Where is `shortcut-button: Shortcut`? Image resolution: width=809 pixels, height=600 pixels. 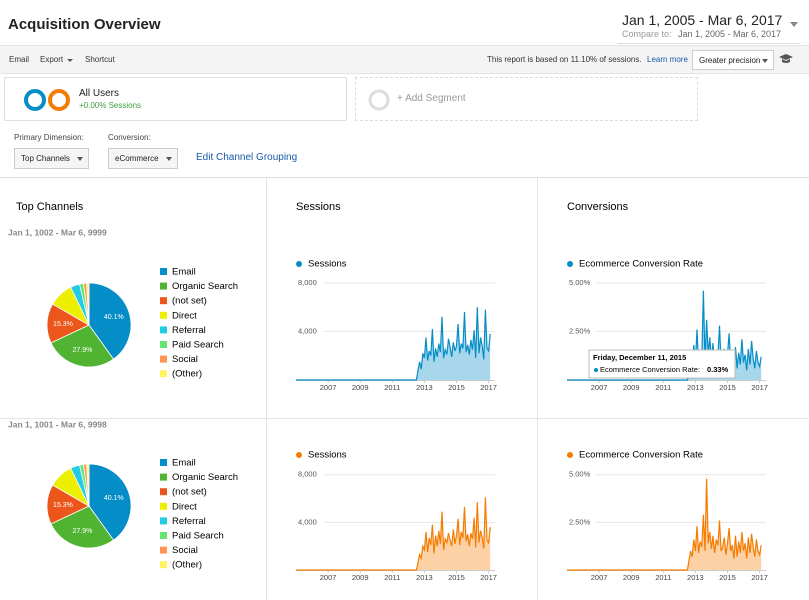 shortcut-button: Shortcut is located at coordinates (100, 59).